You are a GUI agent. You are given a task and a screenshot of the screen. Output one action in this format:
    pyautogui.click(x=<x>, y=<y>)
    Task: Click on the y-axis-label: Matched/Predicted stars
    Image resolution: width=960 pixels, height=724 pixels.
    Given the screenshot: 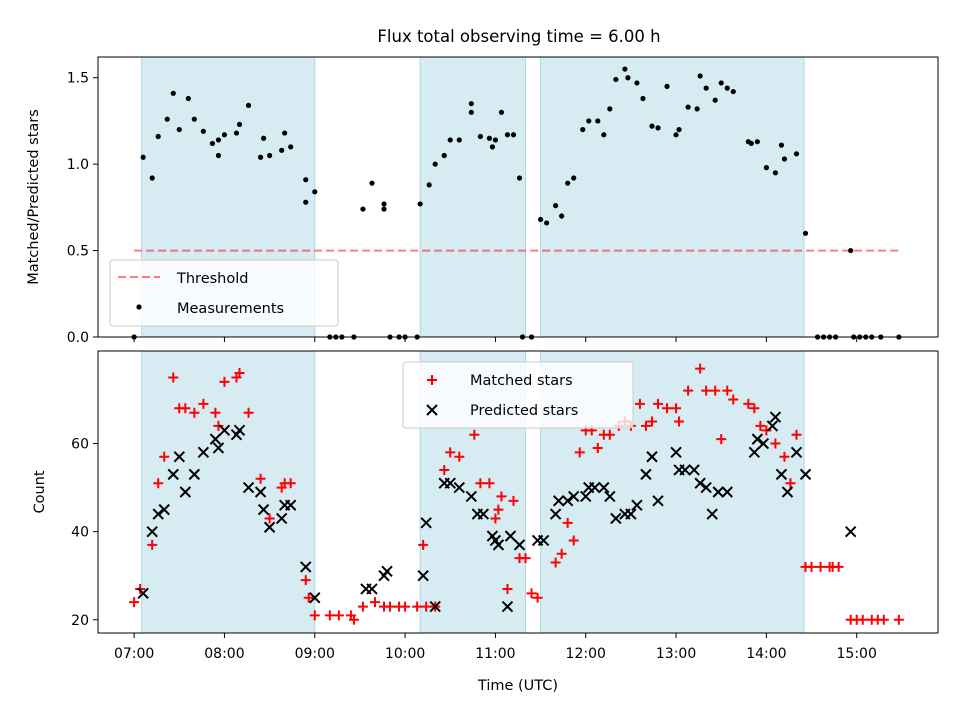 What is the action you would take?
    pyautogui.click(x=34, y=197)
    